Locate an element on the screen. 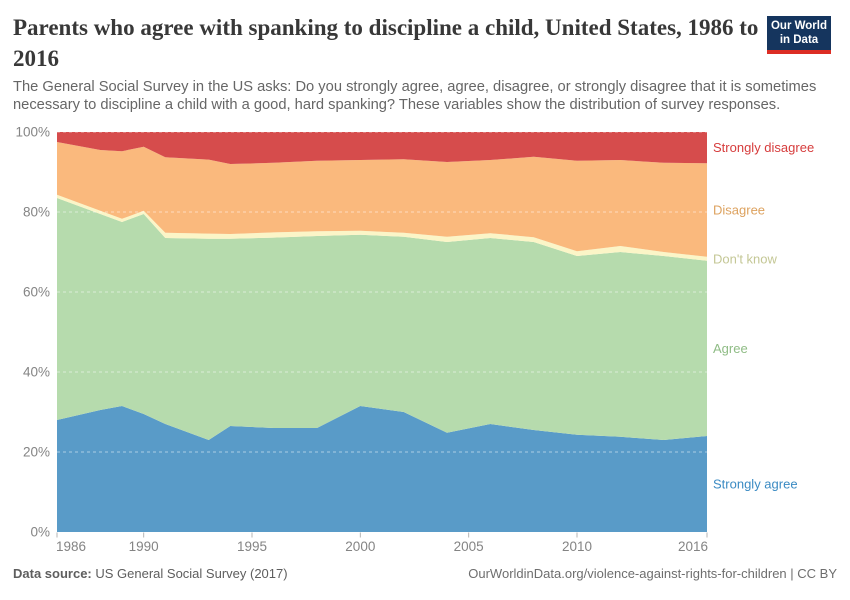 This screenshot has height=600, width=850. y-axis-tick-label: 0% is located at coordinates (40, 532).